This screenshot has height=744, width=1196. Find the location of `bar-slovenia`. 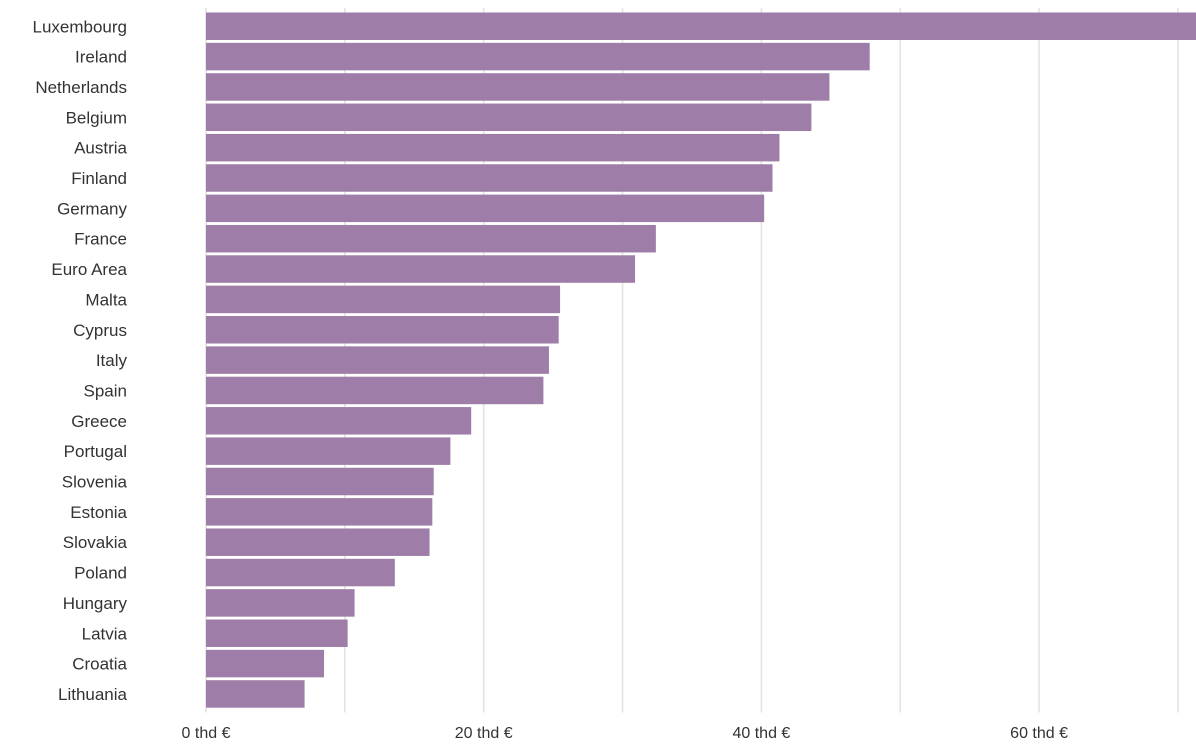

bar-slovenia is located at coordinates (320, 481).